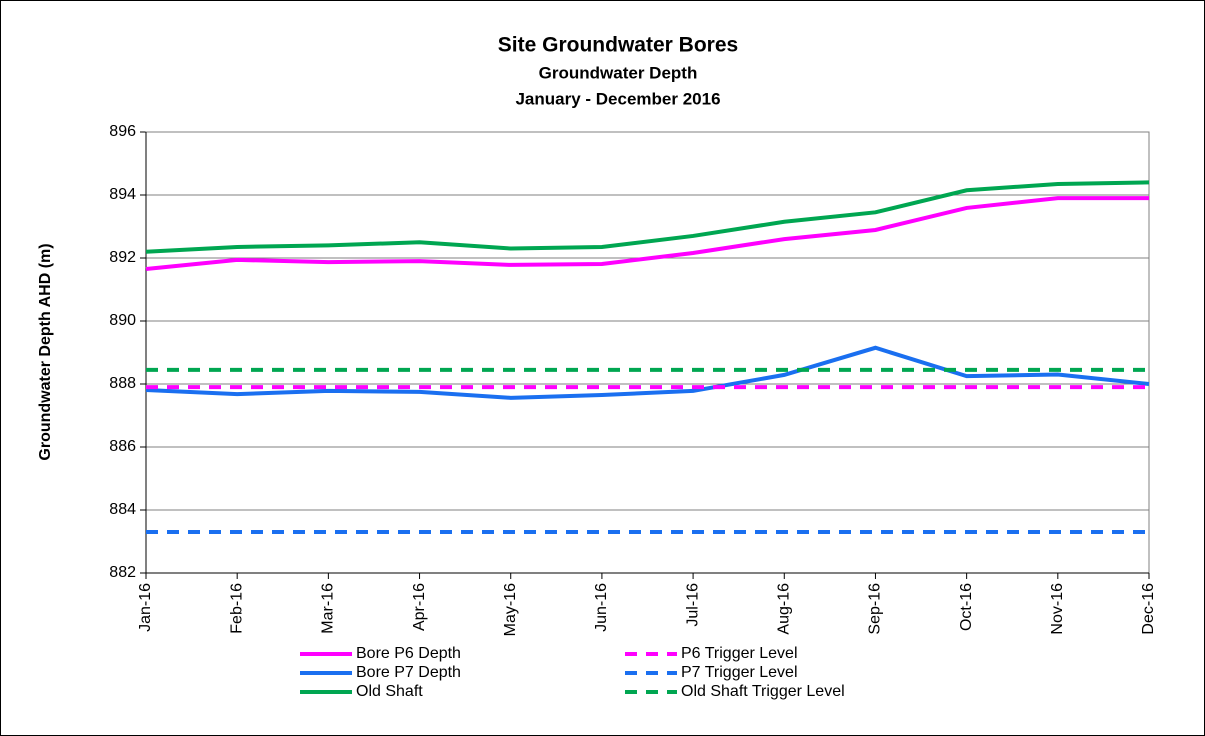  Describe the element at coordinates (122, 446) in the screenshot. I see `y-tick-label: 886` at that location.